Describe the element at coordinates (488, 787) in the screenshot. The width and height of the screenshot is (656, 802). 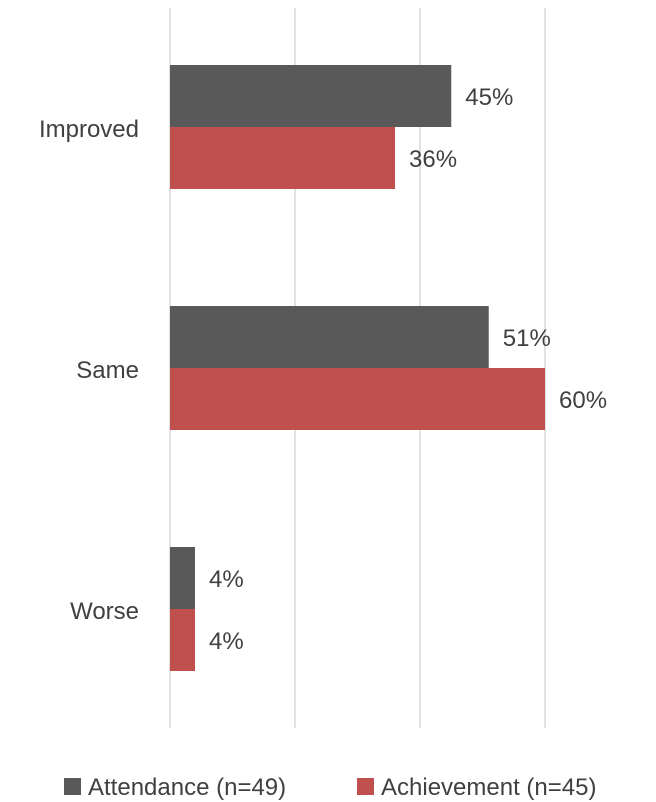
I see `legend-label-1: Achievement (n=45)` at that location.